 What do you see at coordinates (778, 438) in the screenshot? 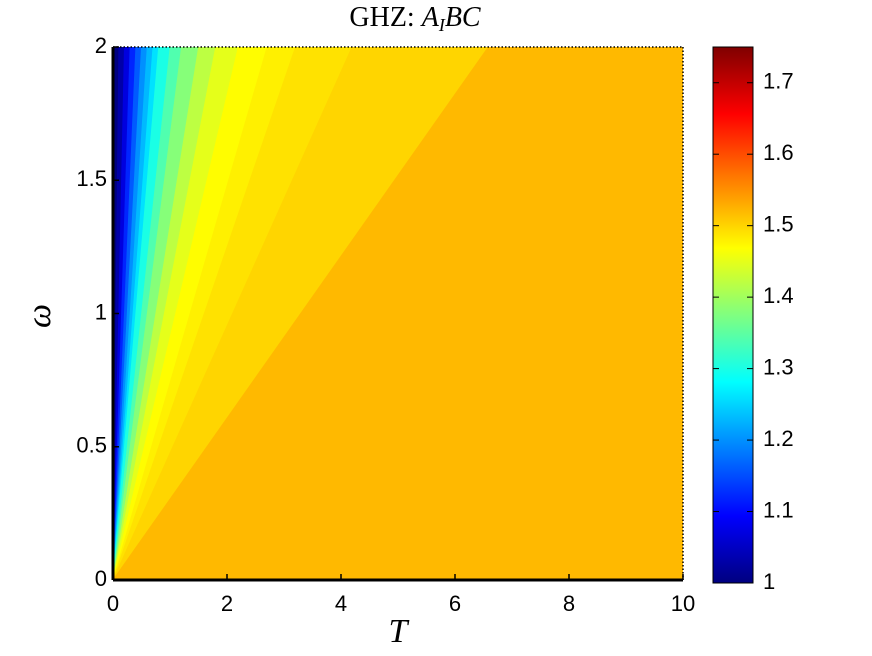
I see `colorbar-tick-label: 1.2` at bounding box center [778, 438].